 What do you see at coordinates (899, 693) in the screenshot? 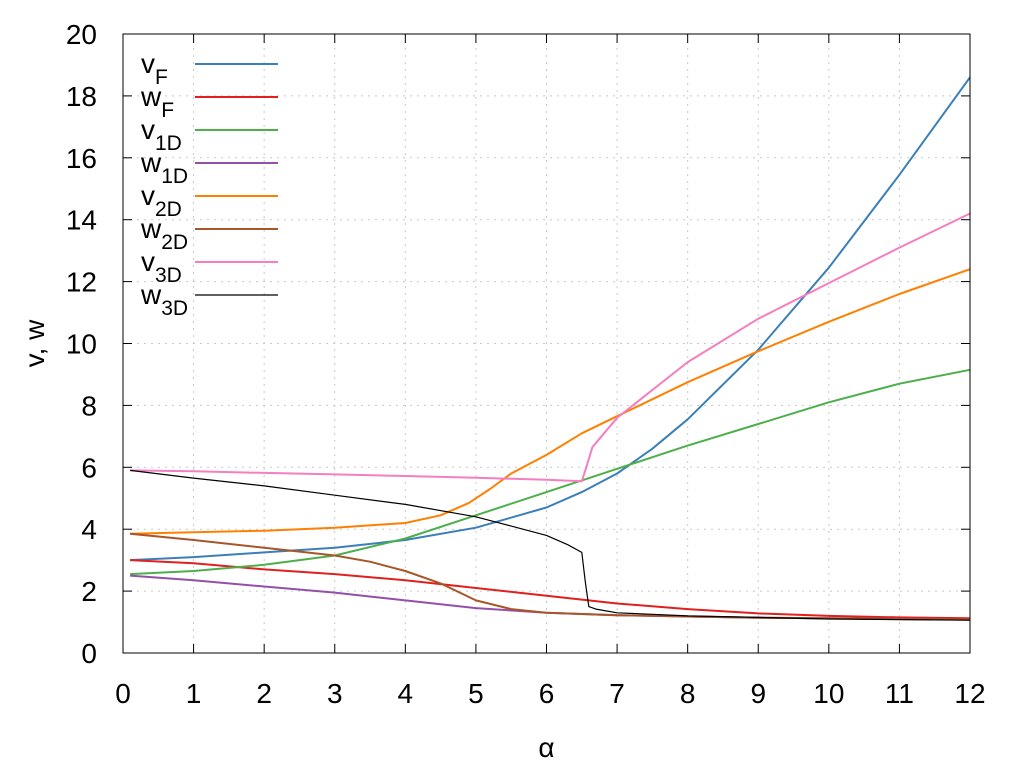
I see `x-tick-label: 11` at bounding box center [899, 693].